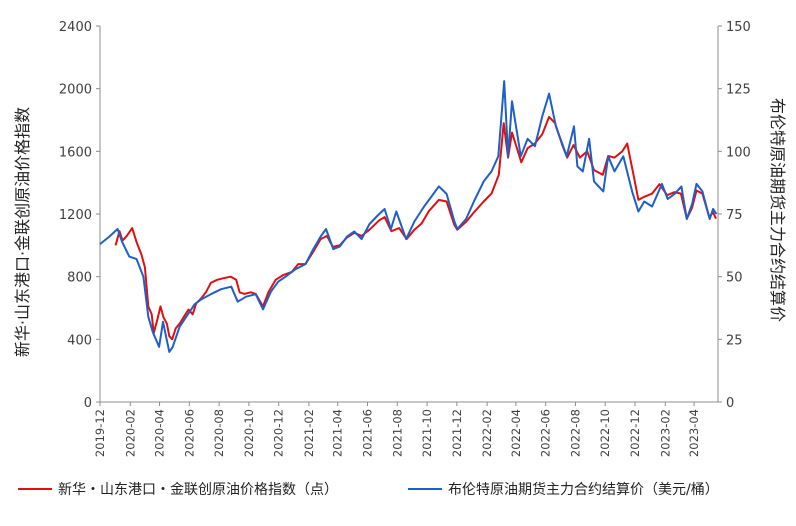 The width and height of the screenshot is (796, 526). What do you see at coordinates (368, 433) in the screenshot?
I see `x-tick-label: 2021-06` at bounding box center [368, 433].